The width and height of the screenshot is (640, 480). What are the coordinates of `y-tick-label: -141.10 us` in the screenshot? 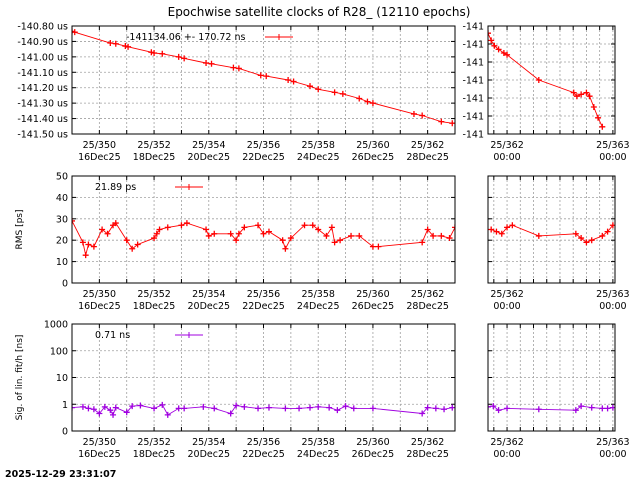 It's located at (42, 73).